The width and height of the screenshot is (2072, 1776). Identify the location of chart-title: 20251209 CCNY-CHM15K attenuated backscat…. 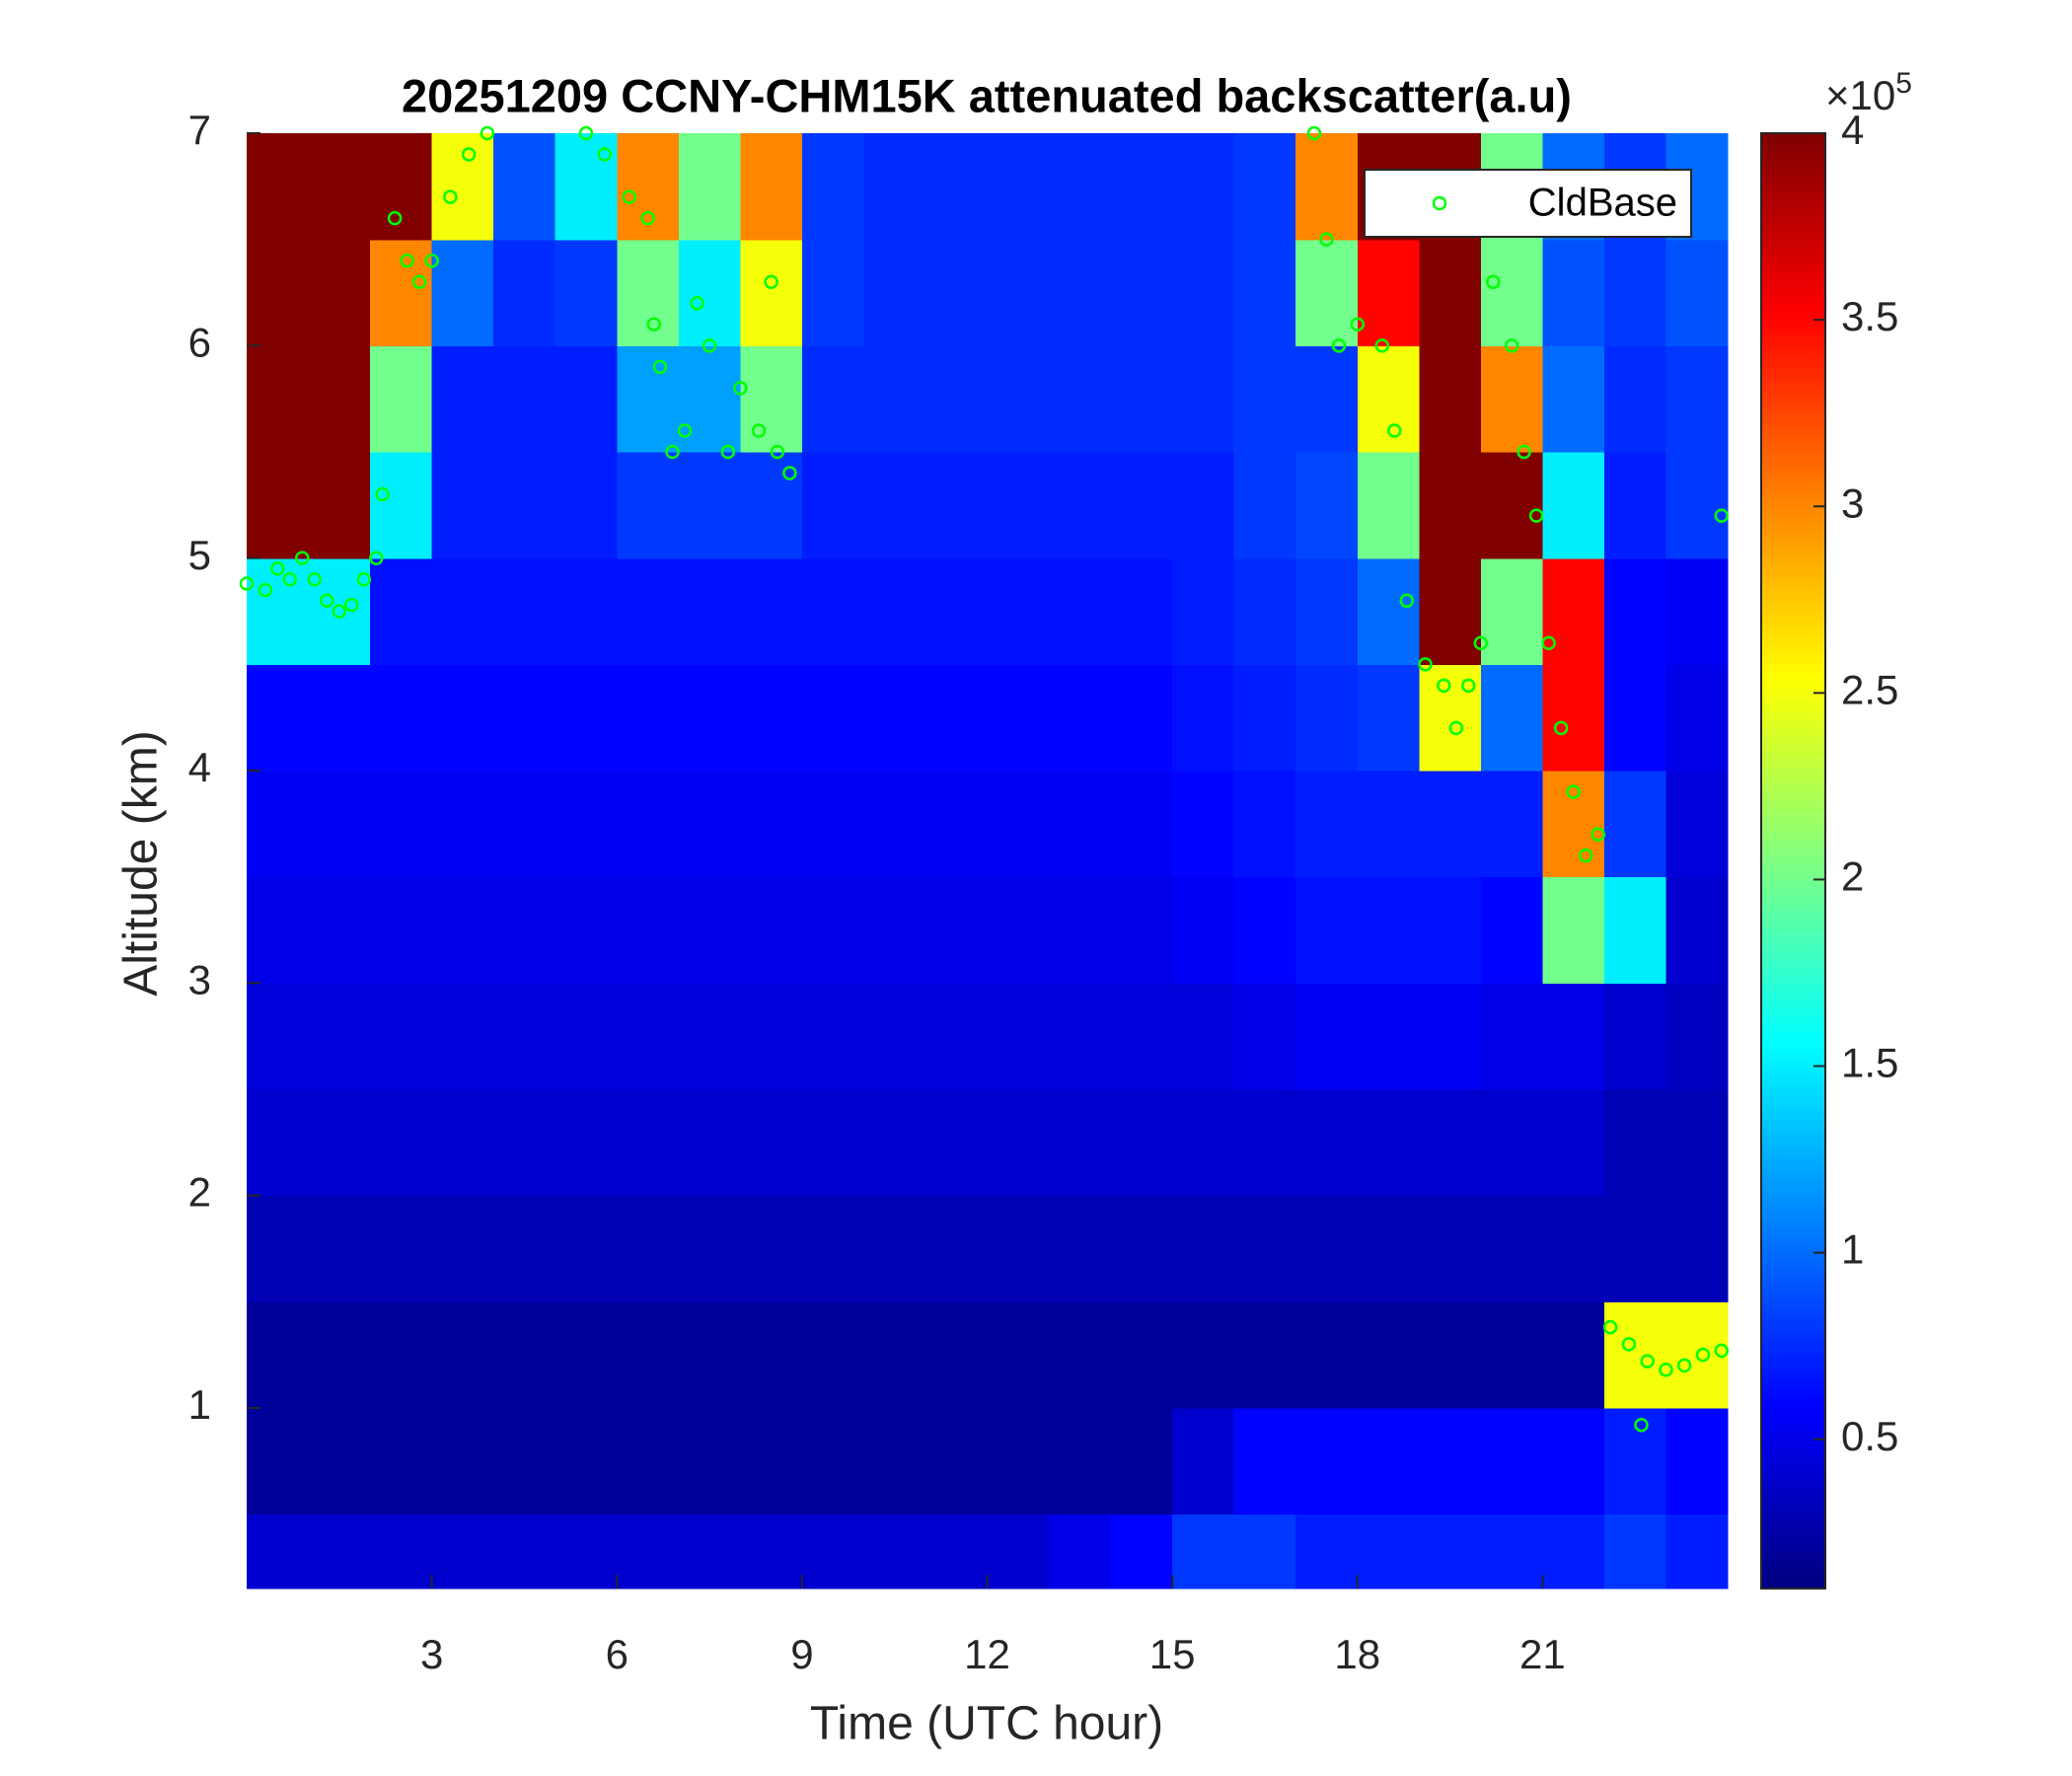
(987, 95).